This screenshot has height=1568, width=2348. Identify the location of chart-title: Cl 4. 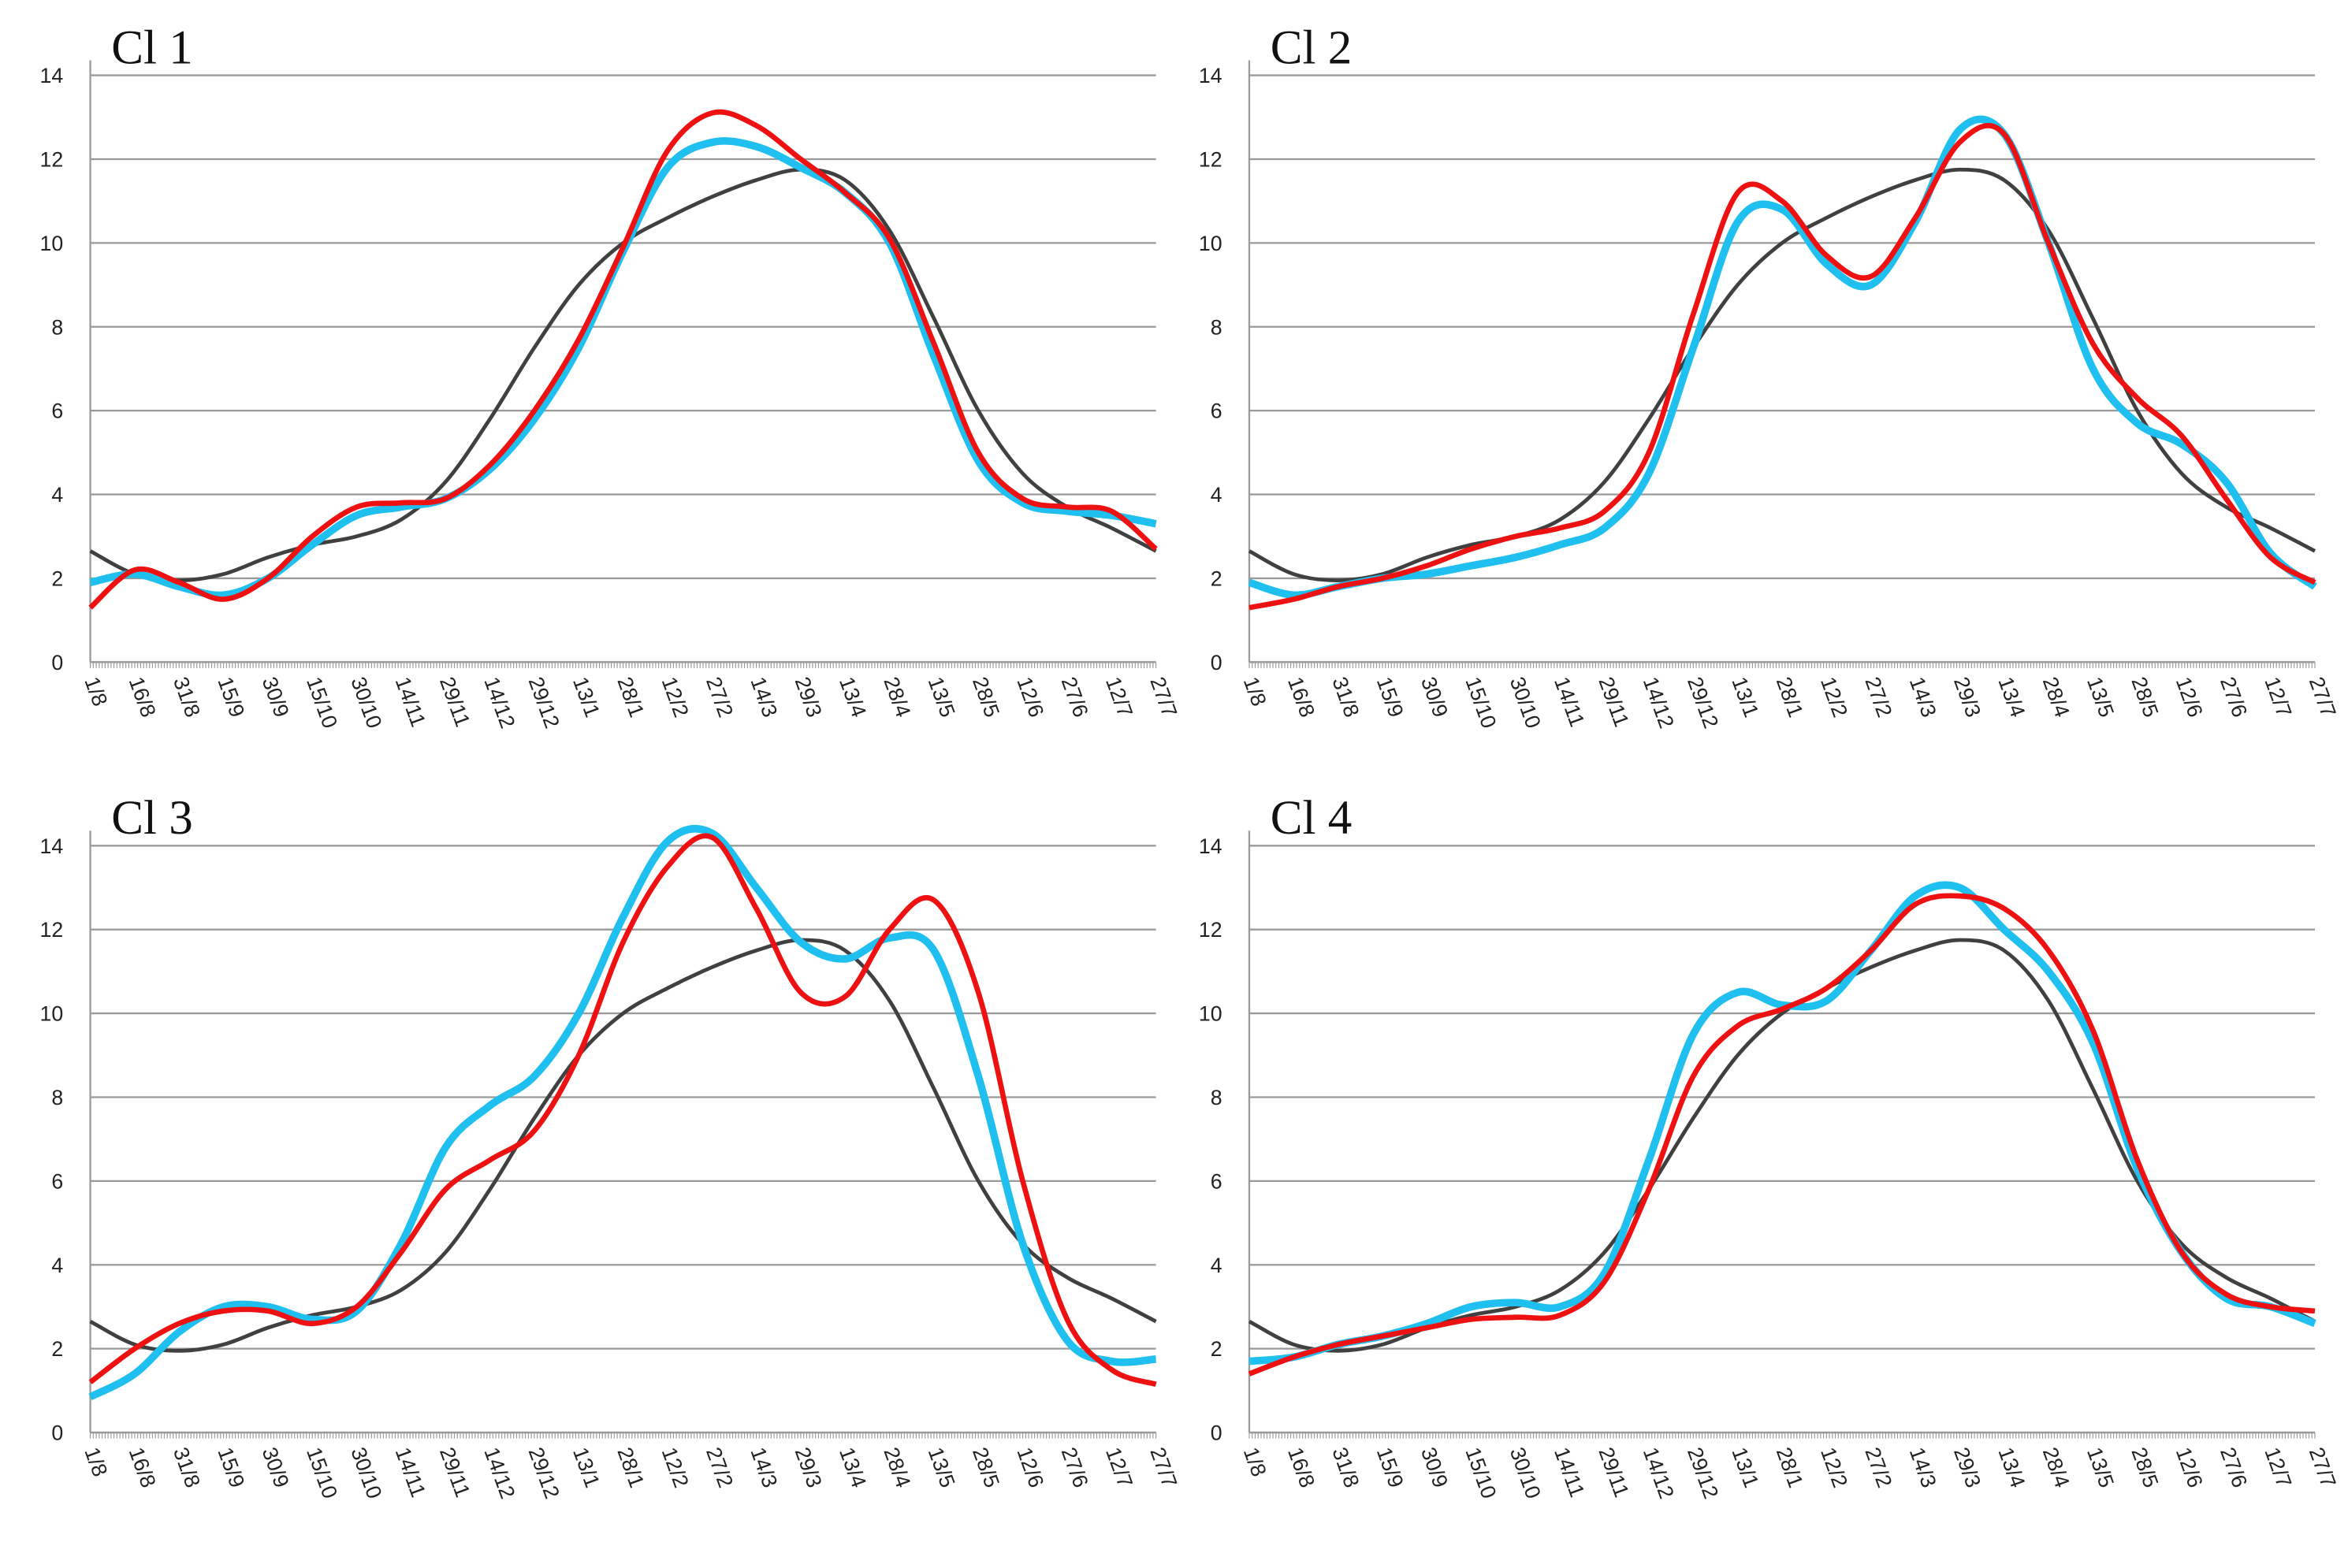
(1312, 818).